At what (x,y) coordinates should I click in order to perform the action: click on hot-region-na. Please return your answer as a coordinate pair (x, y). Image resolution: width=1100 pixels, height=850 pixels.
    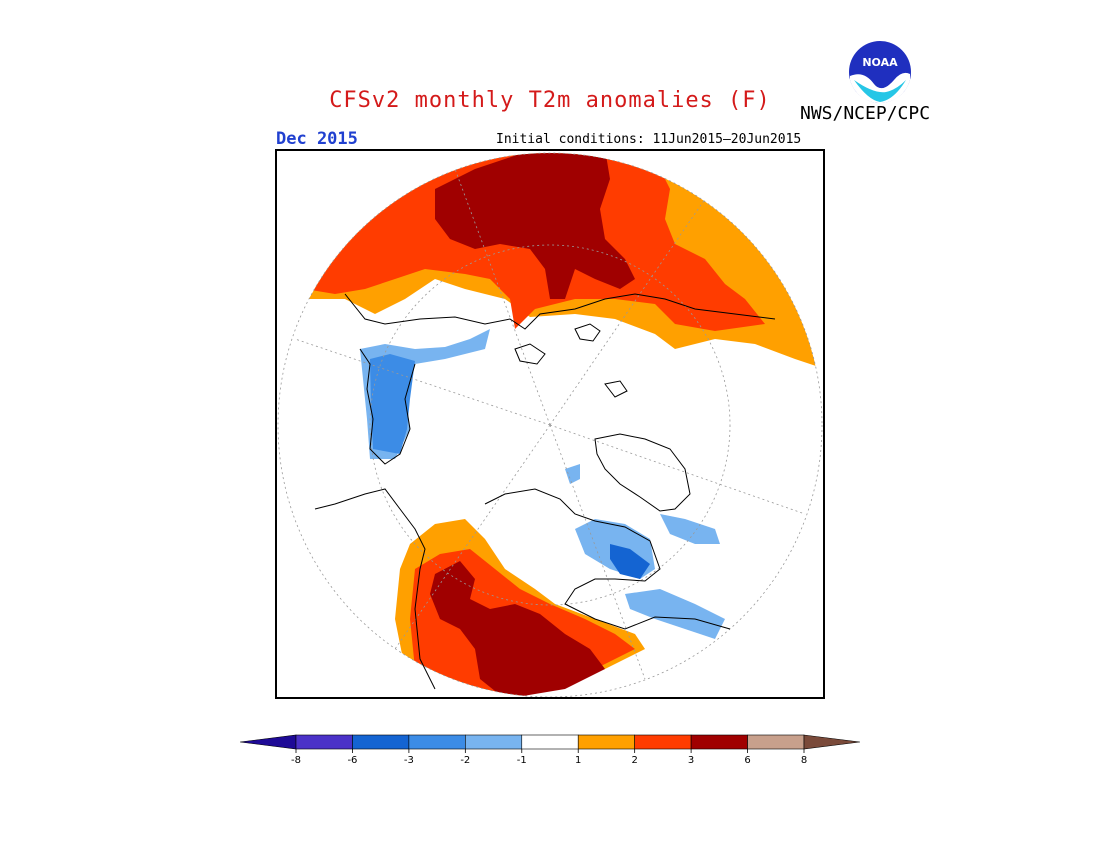
    Looking at the image, I should click on (517, 629).